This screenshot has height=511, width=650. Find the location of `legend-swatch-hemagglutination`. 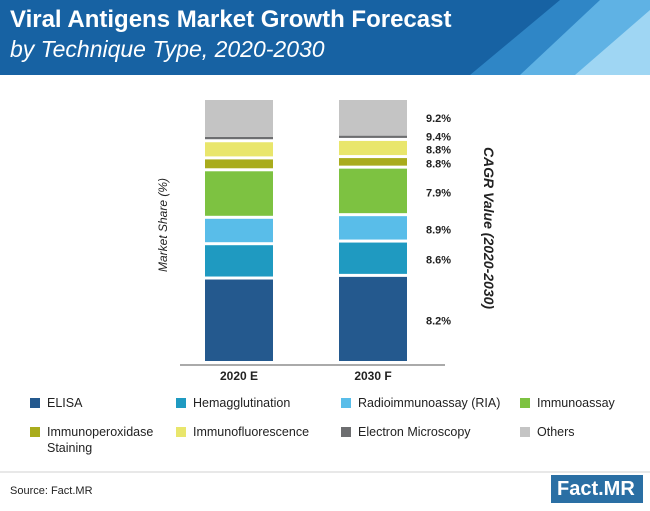

legend-swatch-hemagglutination is located at coordinates (181, 403).